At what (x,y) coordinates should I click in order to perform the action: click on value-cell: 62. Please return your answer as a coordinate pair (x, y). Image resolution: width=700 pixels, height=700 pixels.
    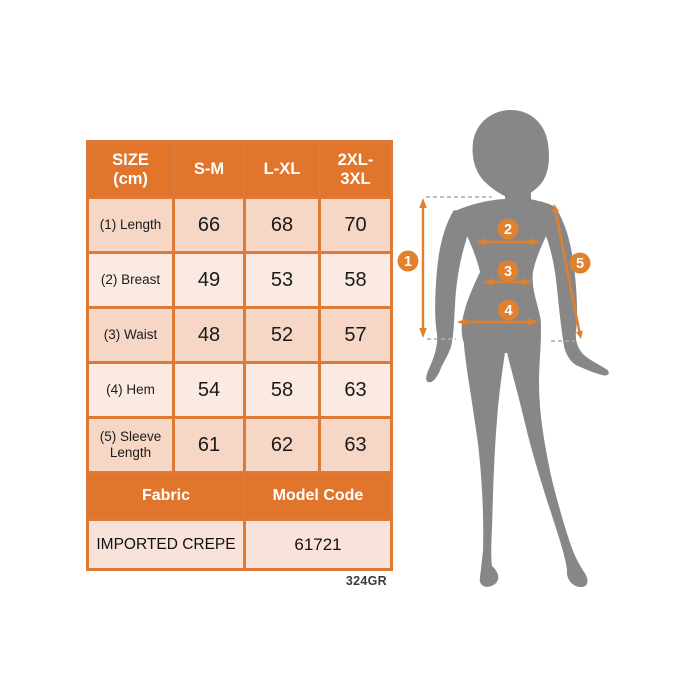
    Looking at the image, I should click on (282, 445).